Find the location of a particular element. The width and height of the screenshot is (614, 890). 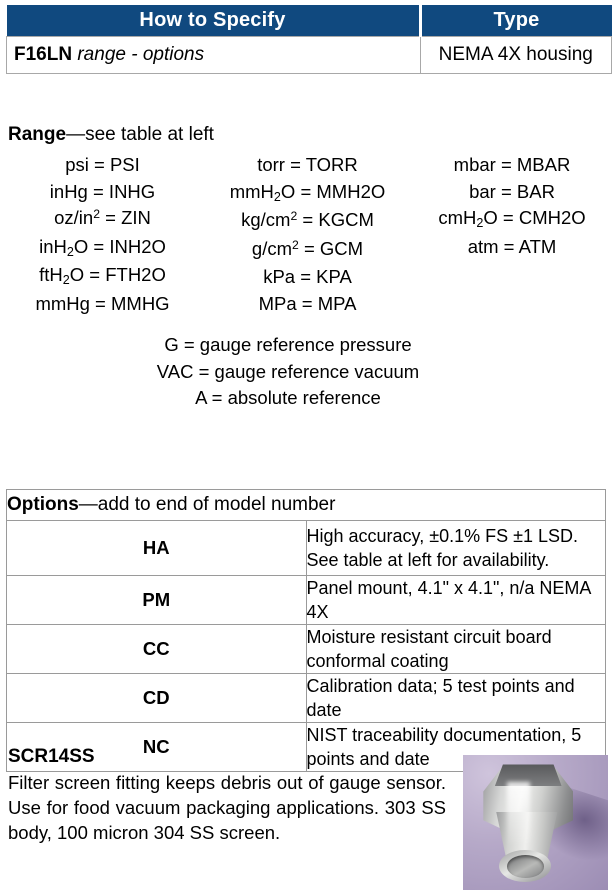

reference-row: VAC = gauge reference vacuum is located at coordinates (288, 371).